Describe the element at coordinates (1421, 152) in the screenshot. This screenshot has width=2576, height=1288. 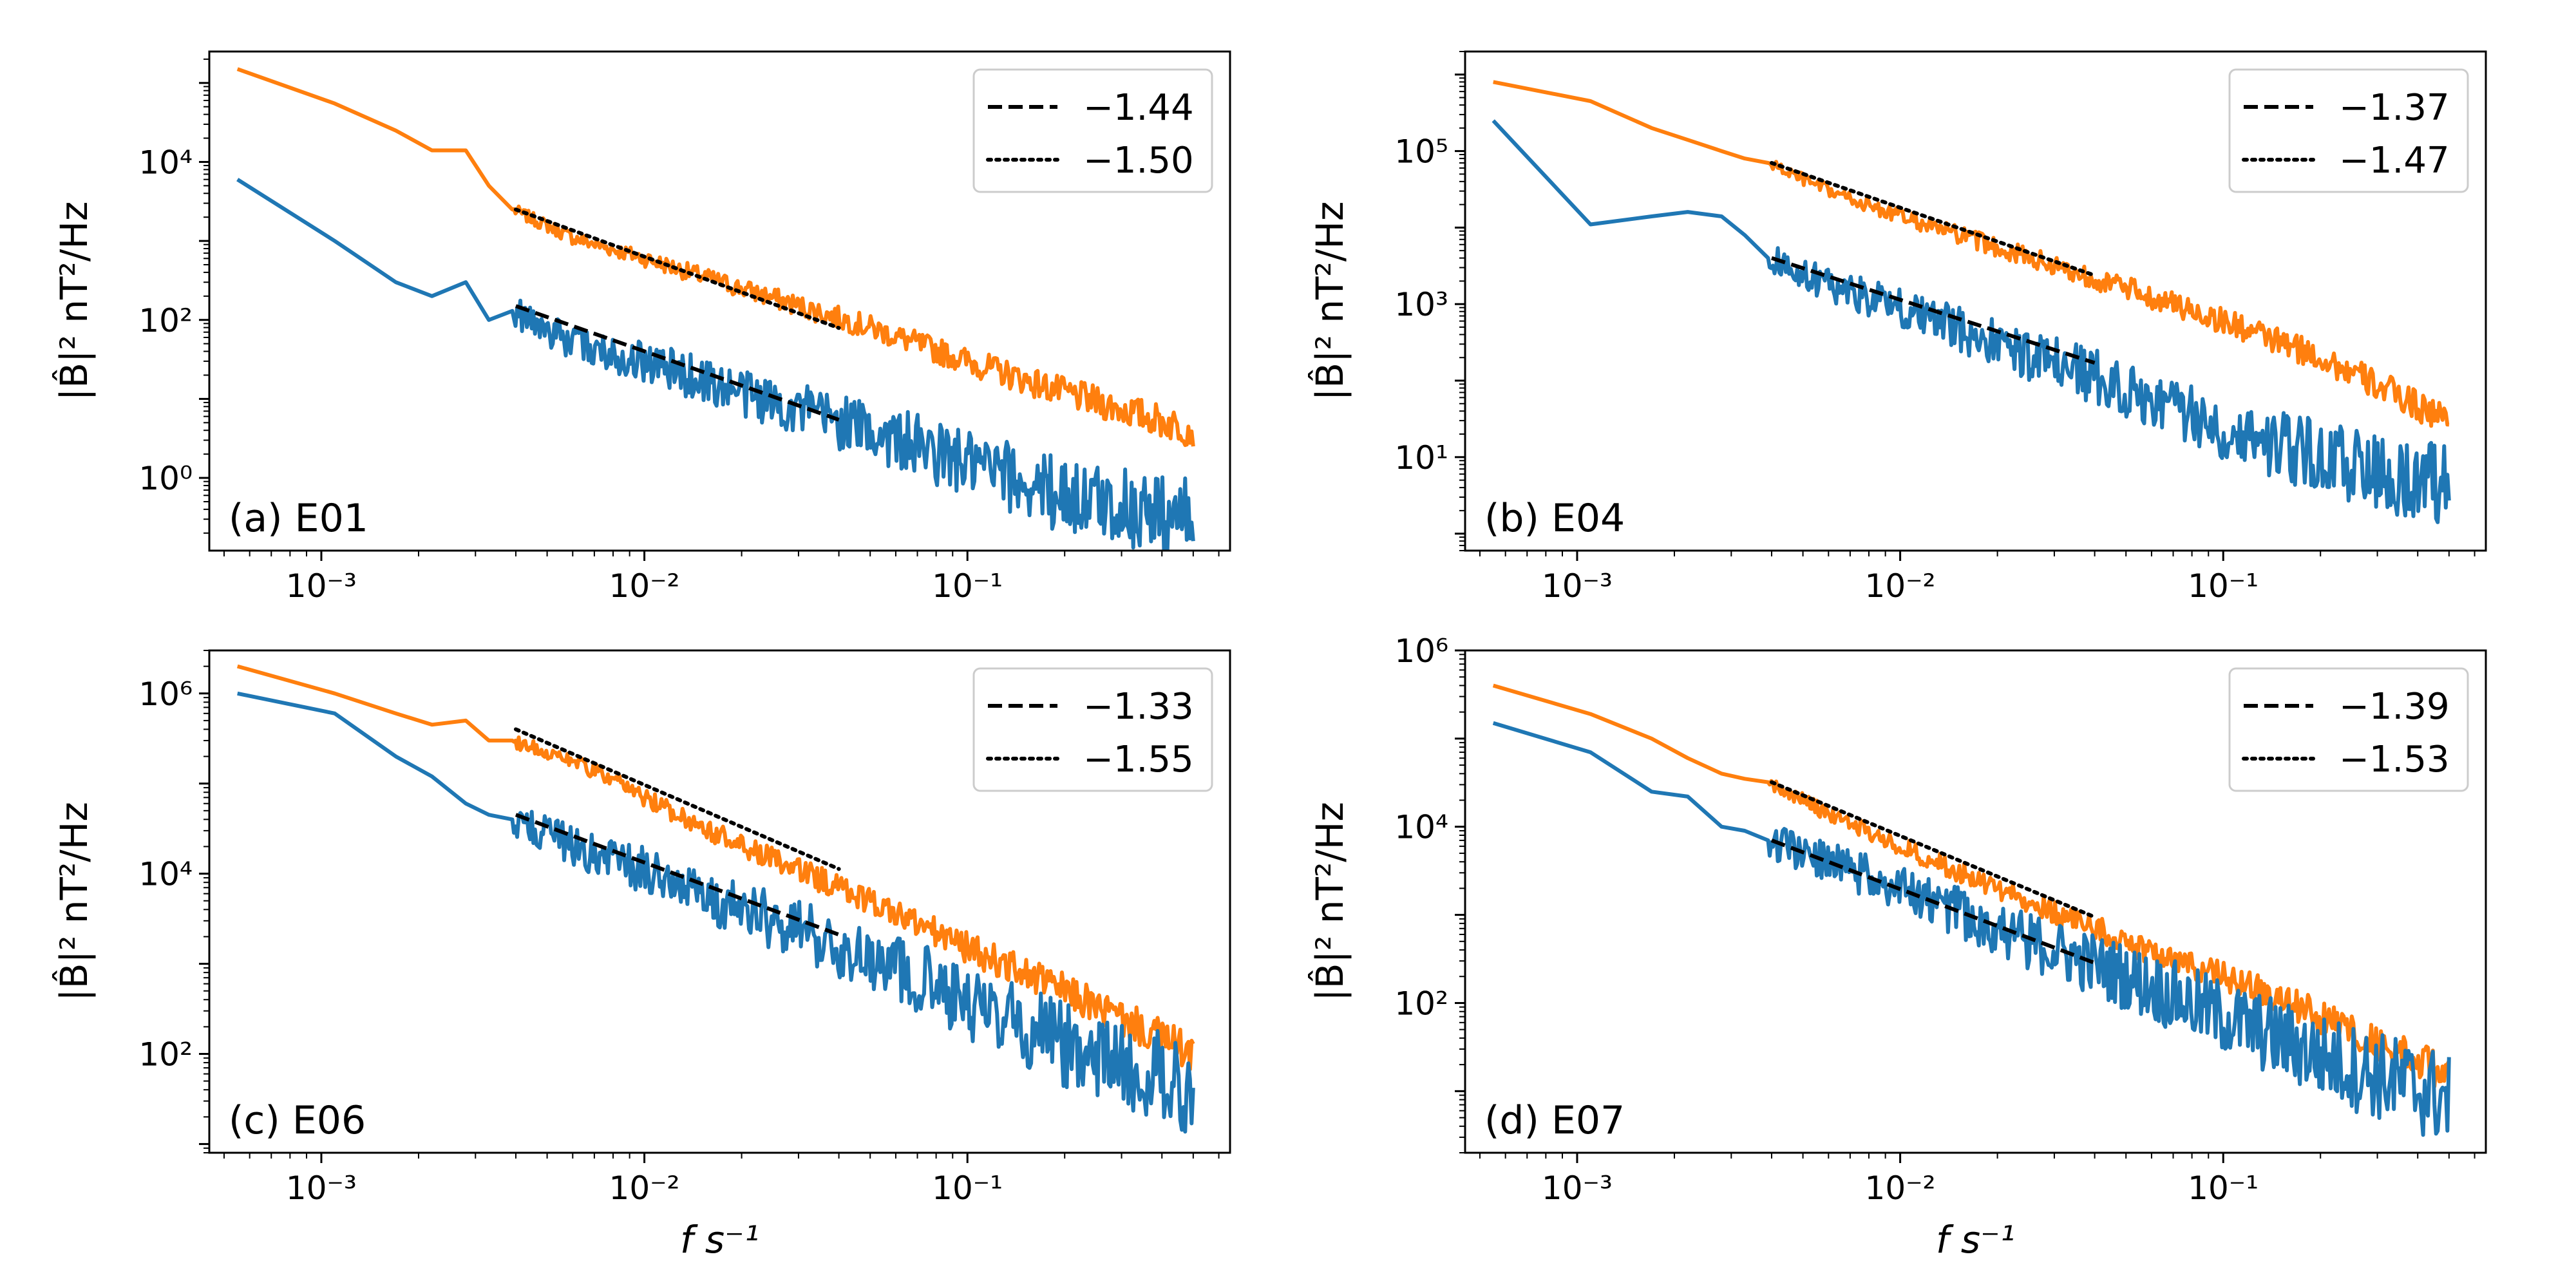
I see `y-tick-label: 10⁵` at that location.